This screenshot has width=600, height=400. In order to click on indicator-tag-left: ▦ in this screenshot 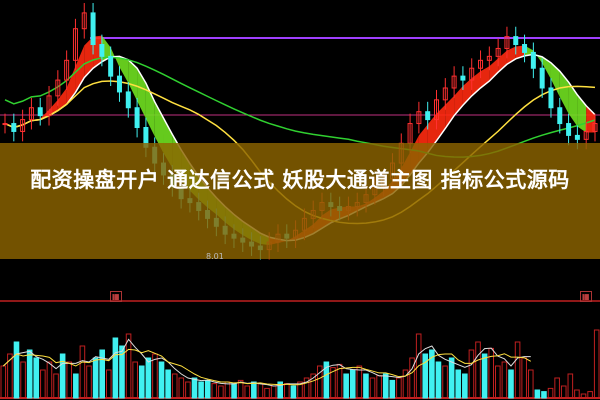, I will do `click(116, 296)`.